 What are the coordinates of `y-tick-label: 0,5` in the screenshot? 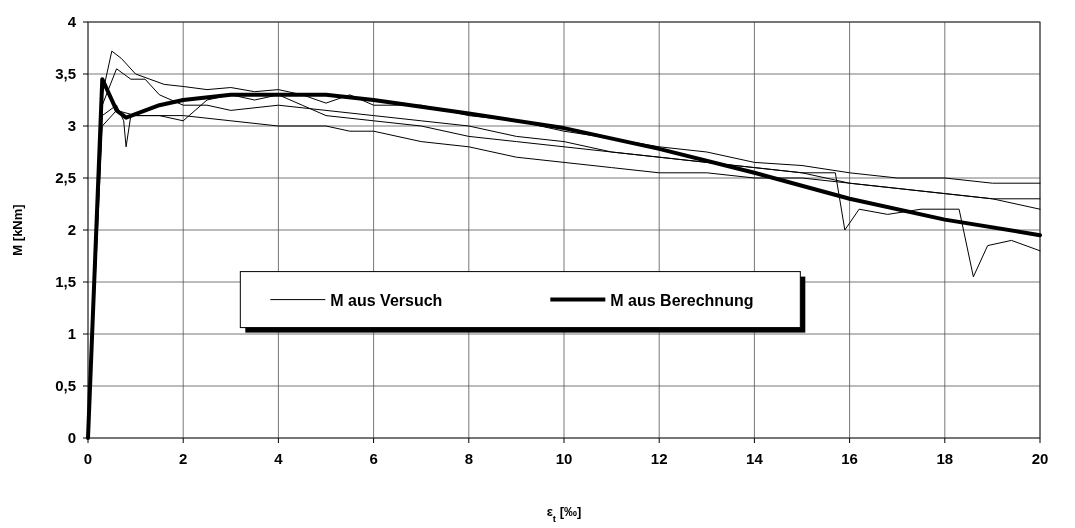 It's located at (65, 385).